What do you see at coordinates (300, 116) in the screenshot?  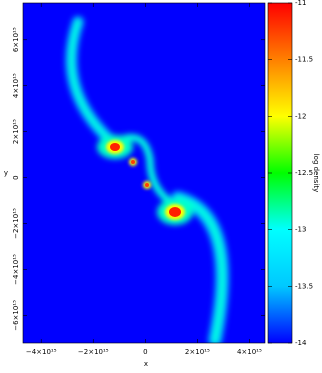 I see `colorbar-tick-label: -12` at bounding box center [300, 116].